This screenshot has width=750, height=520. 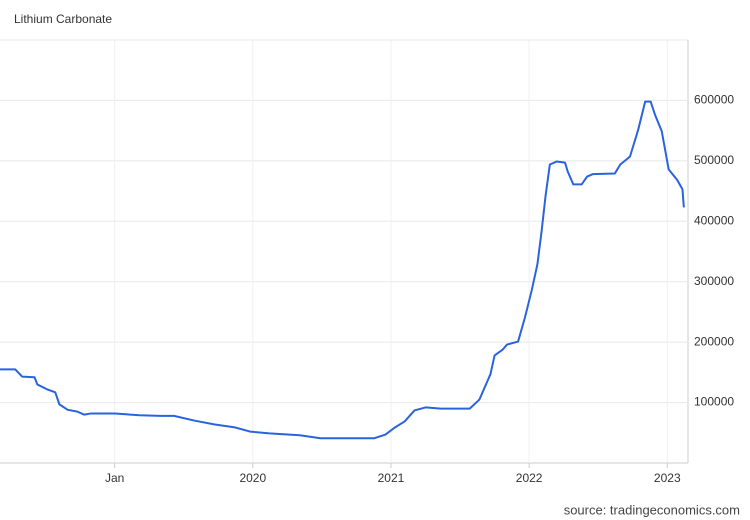 I want to click on source-note: source: tradingeconomics.com, so click(x=652, y=509).